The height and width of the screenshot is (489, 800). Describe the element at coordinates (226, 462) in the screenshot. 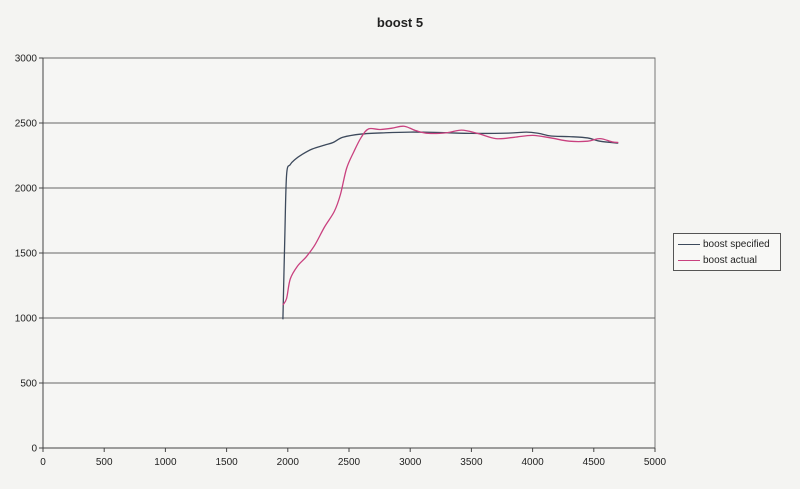

I see `x-tick-label: 1500` at that location.